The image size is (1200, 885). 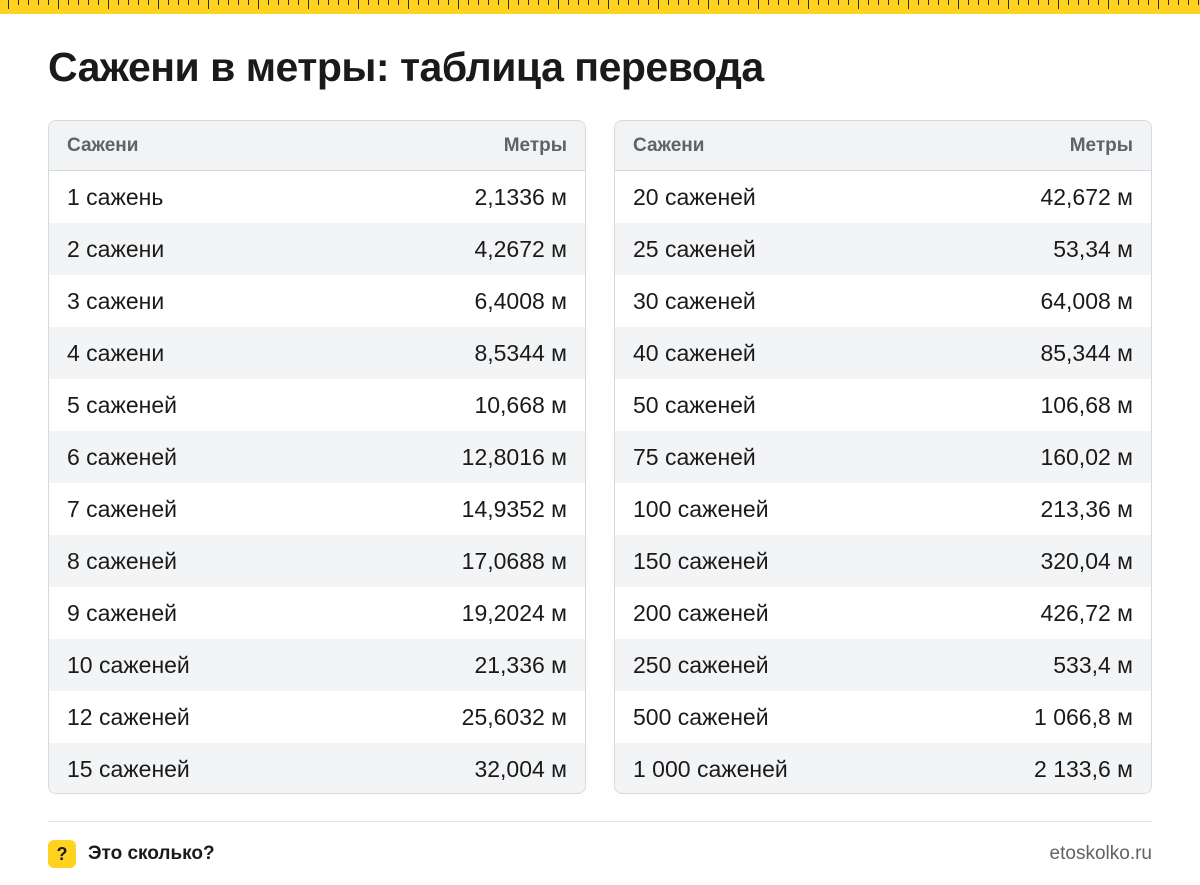 What do you see at coordinates (115, 196) in the screenshot?
I see `fathoms-cell: 1 сажень` at bounding box center [115, 196].